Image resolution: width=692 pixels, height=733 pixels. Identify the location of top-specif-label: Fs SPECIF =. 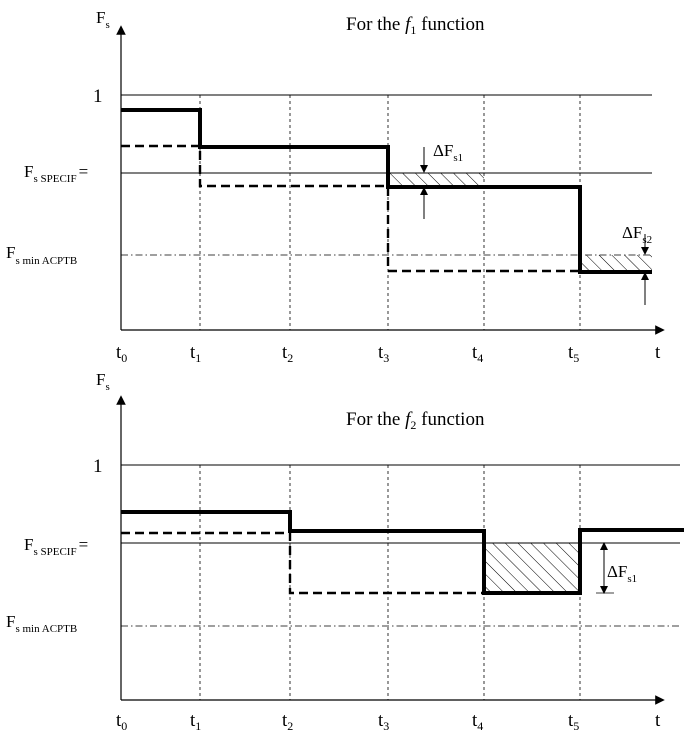
(56, 173).